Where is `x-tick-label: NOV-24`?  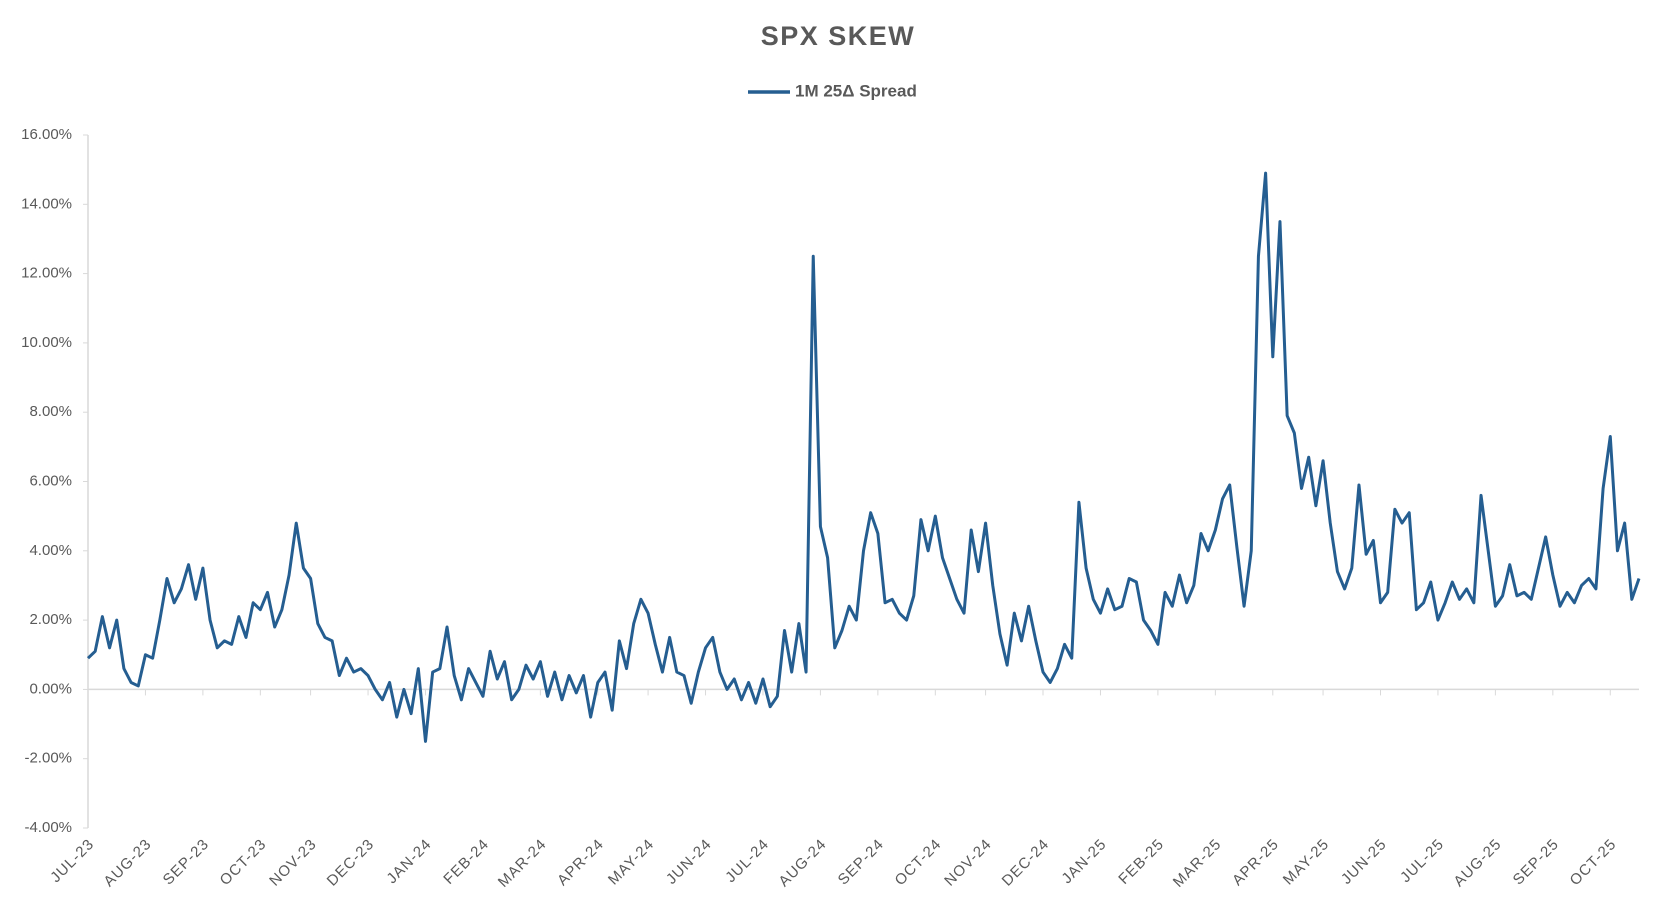 x-tick-label: NOV-24 is located at coordinates (968, 863).